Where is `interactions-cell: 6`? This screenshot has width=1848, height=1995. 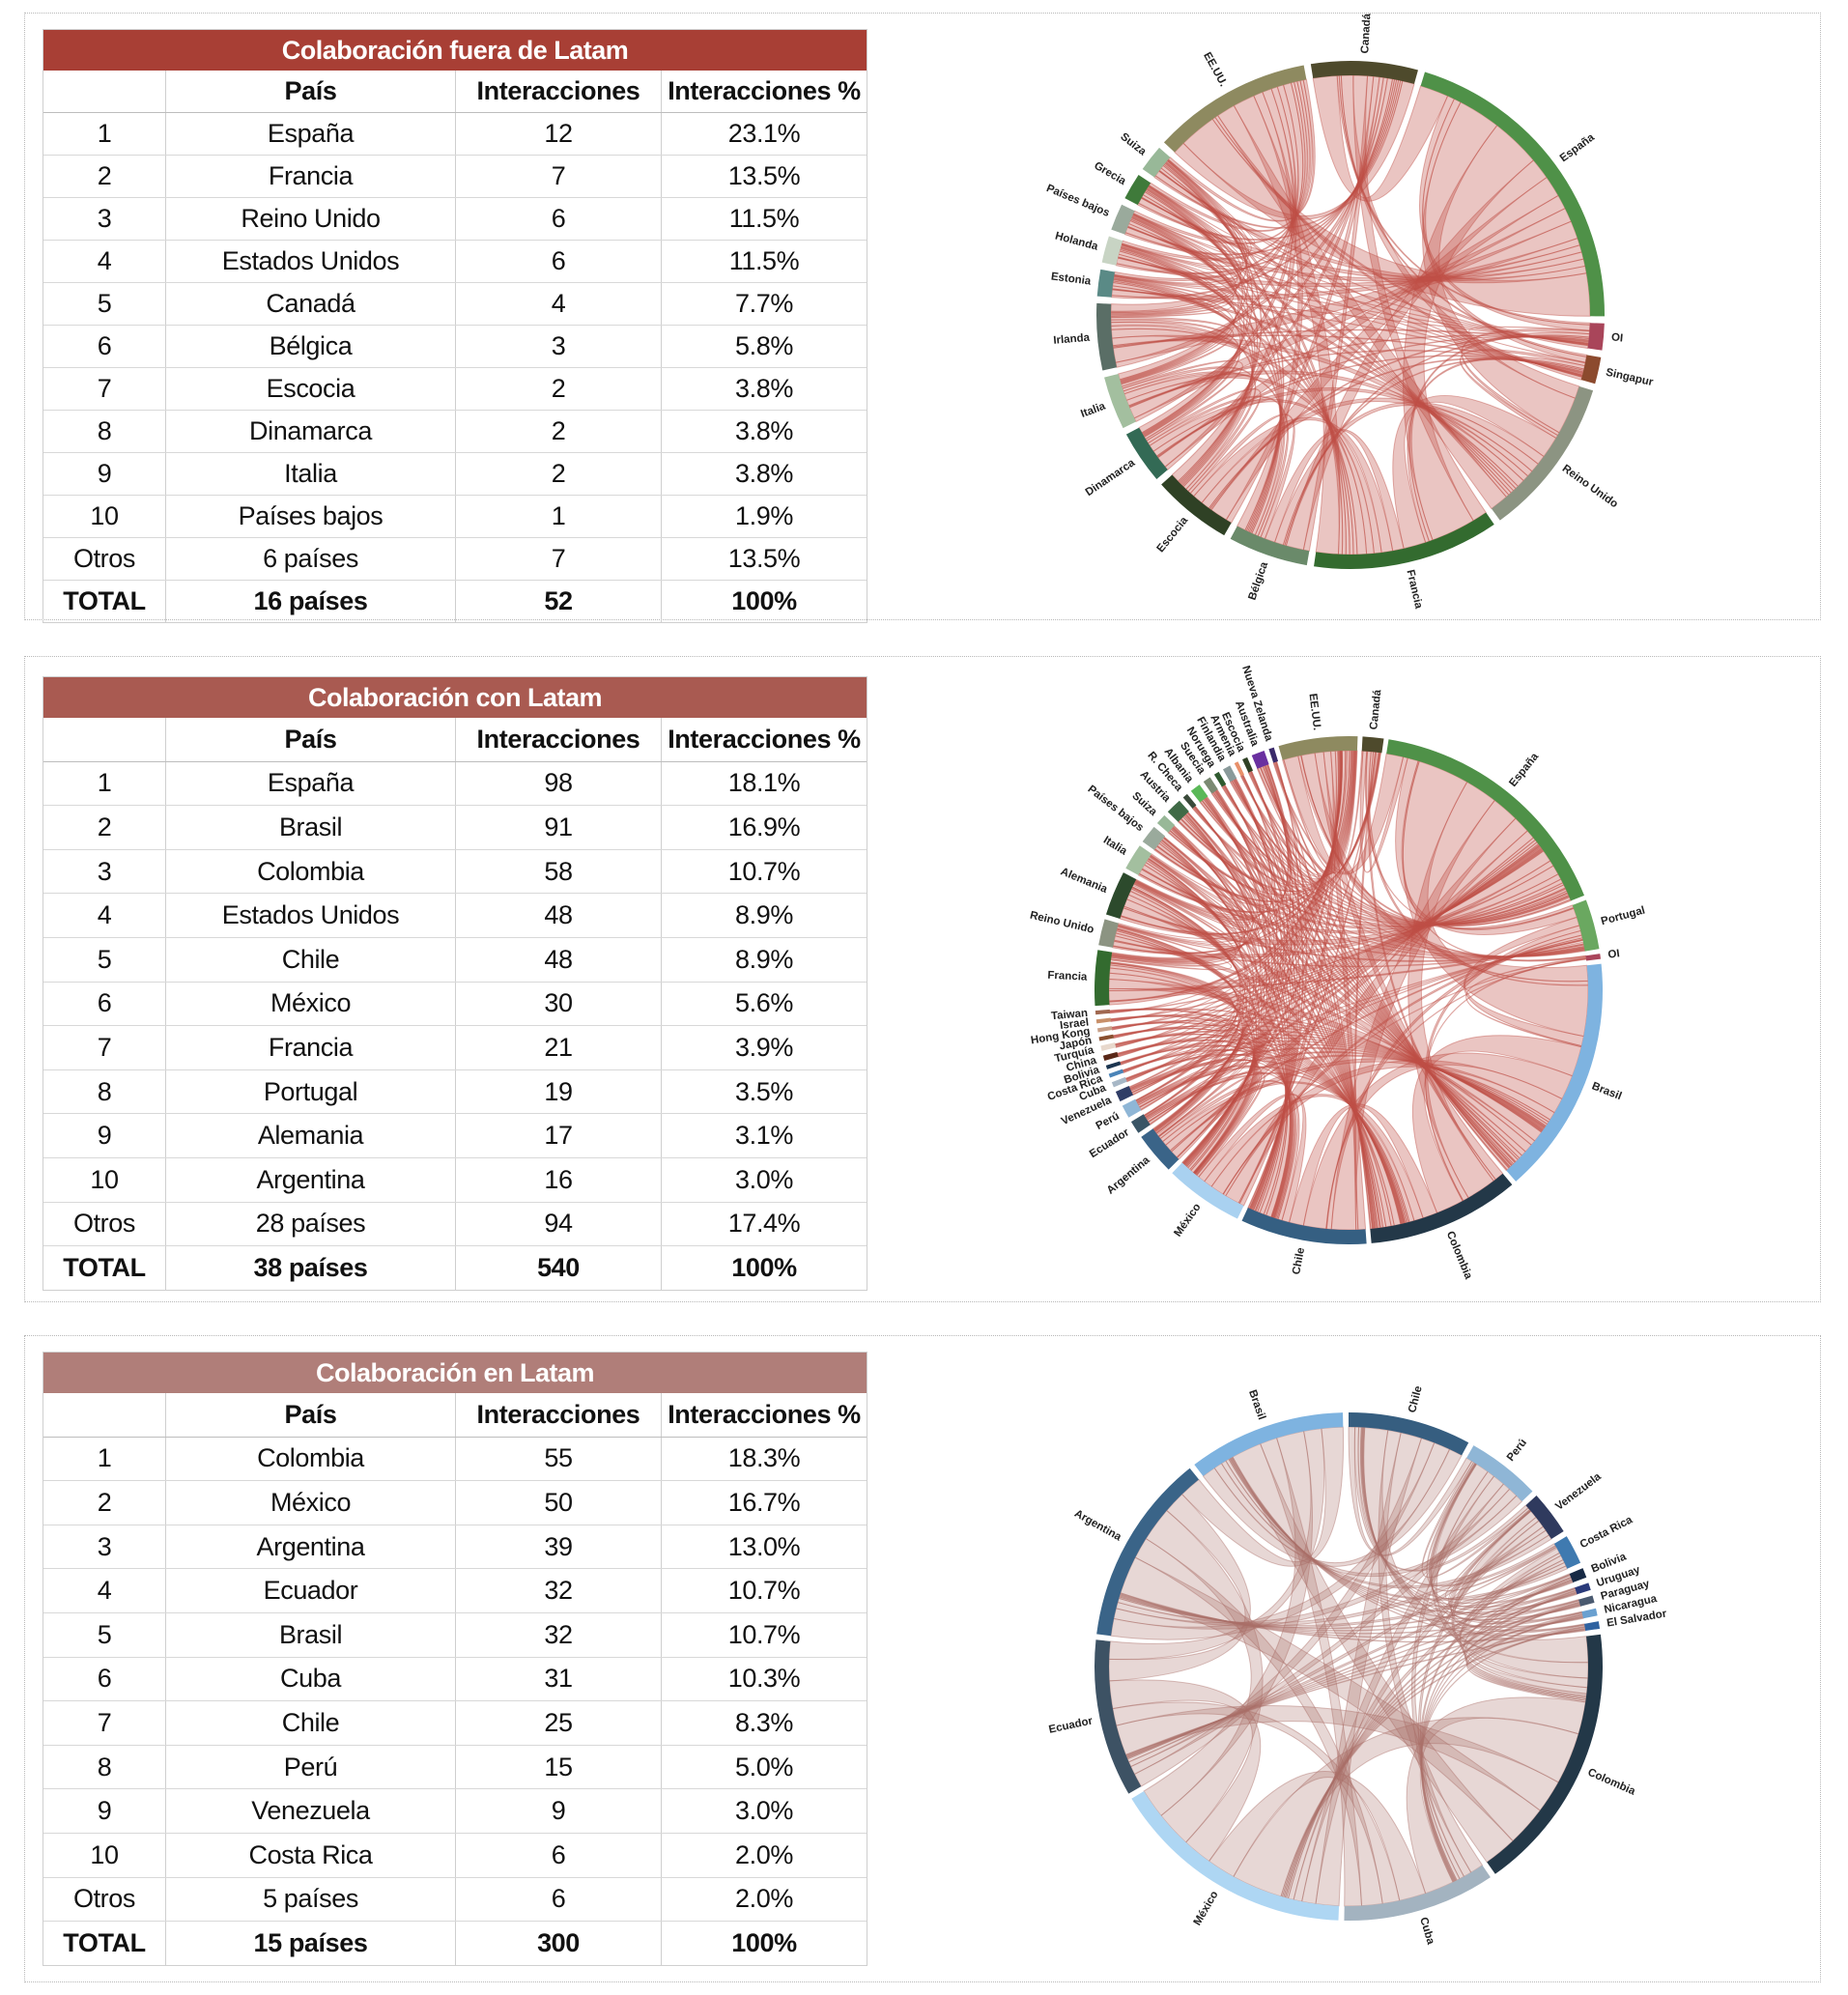 interactions-cell: 6 is located at coordinates (558, 1899).